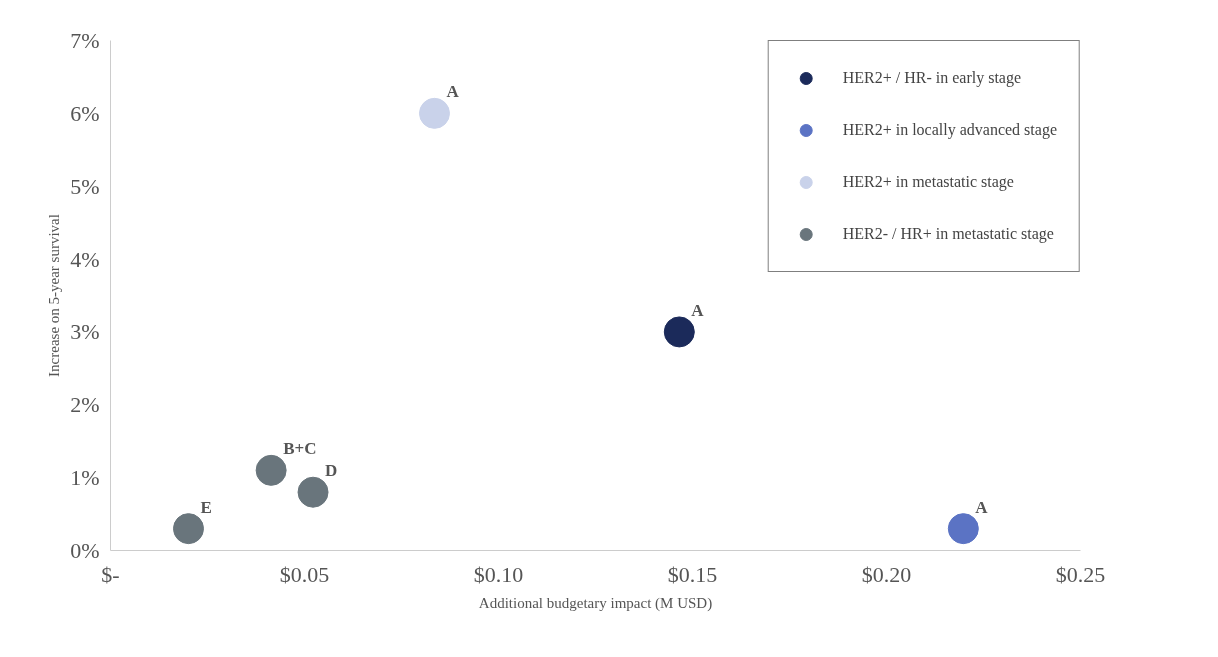  Describe the element at coordinates (110, 574) in the screenshot. I see `x-tick-label: $-` at that location.